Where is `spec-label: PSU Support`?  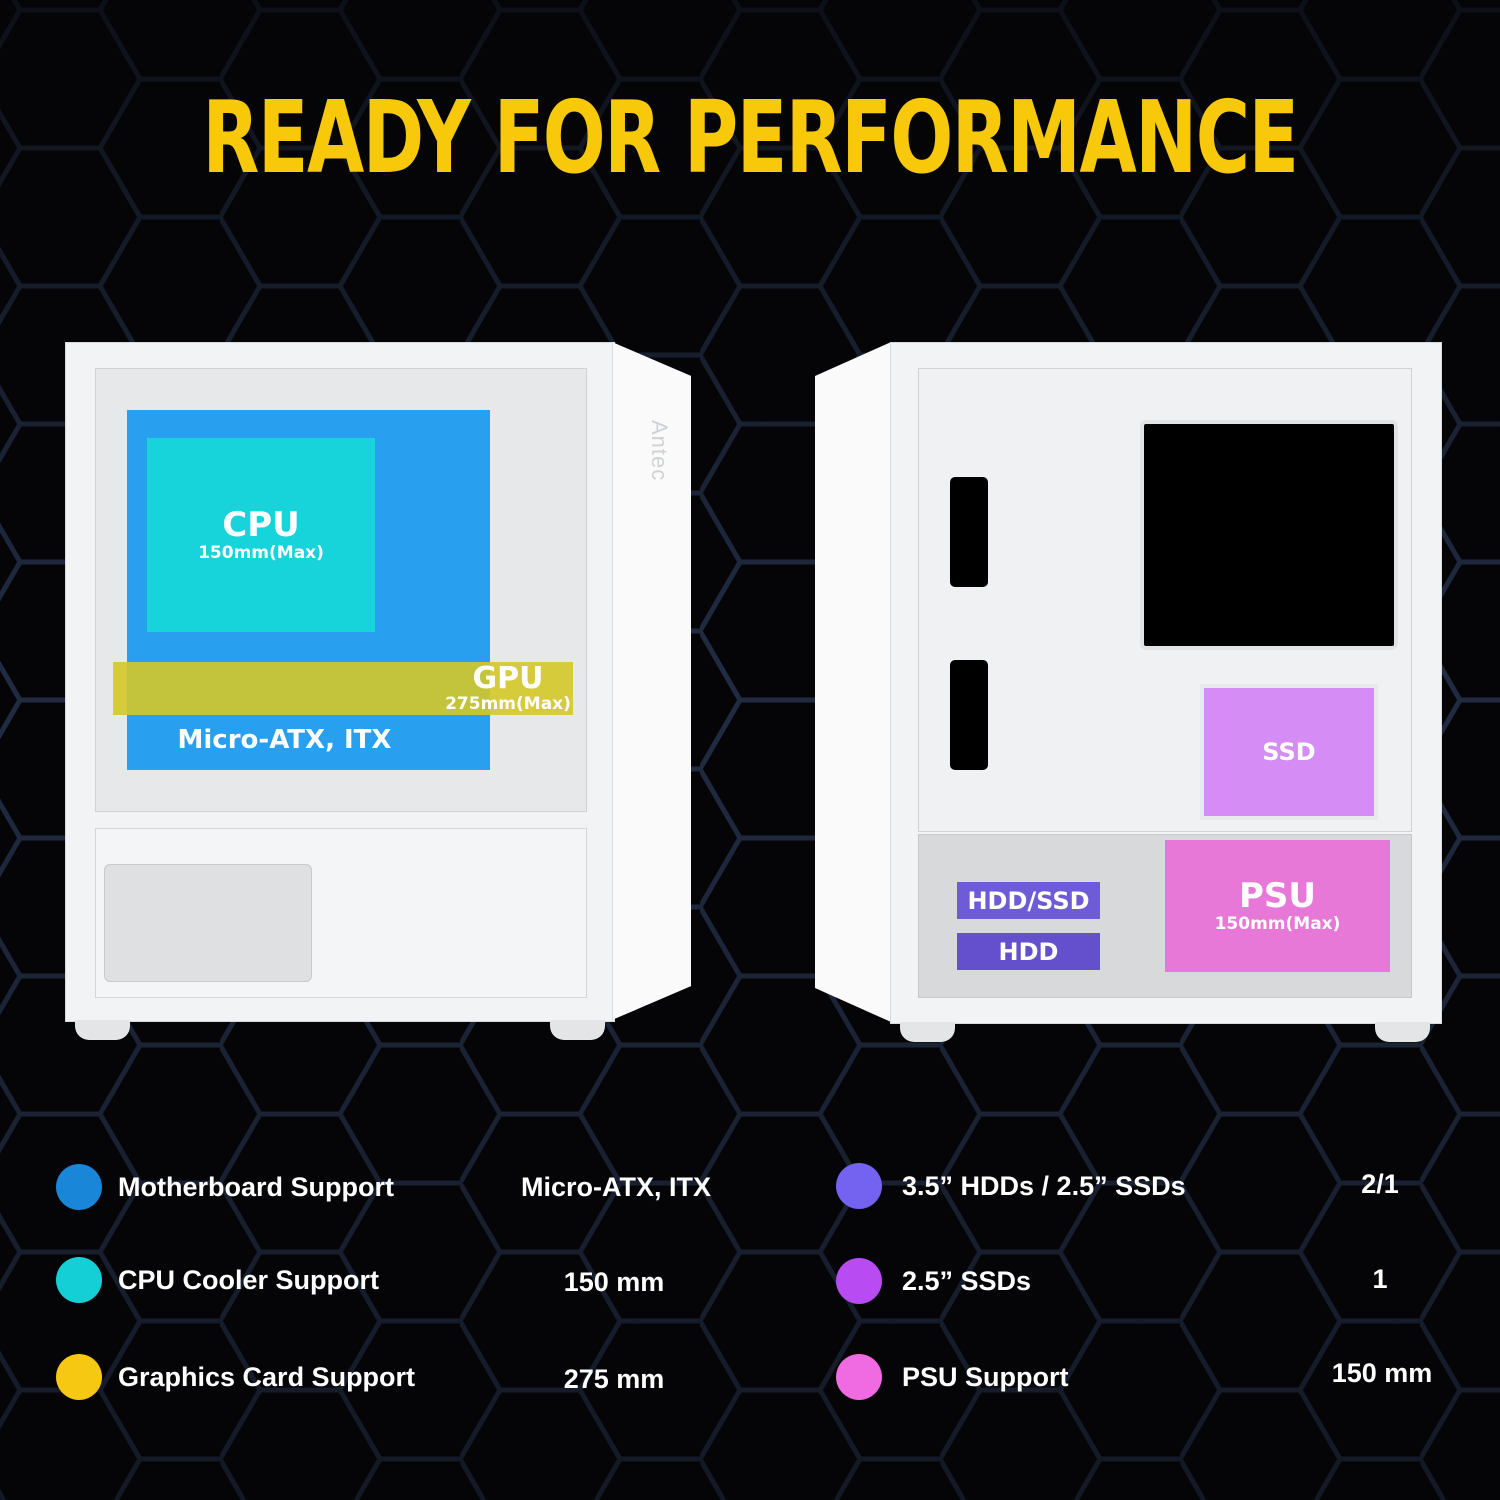
spec-label: PSU Support is located at coordinates (985, 1377).